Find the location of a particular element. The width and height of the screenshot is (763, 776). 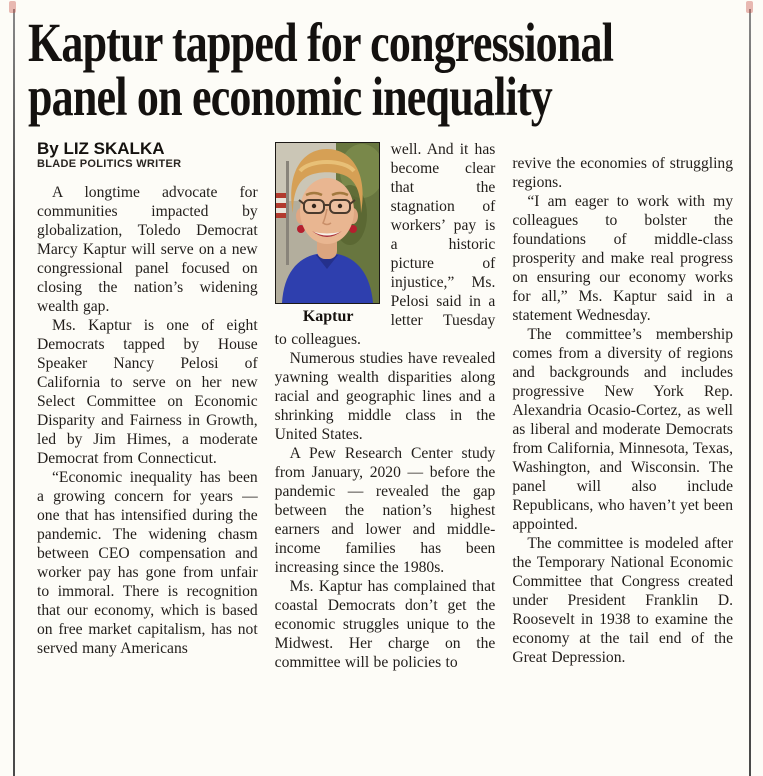

column-rule-right is located at coordinates (750, 392).